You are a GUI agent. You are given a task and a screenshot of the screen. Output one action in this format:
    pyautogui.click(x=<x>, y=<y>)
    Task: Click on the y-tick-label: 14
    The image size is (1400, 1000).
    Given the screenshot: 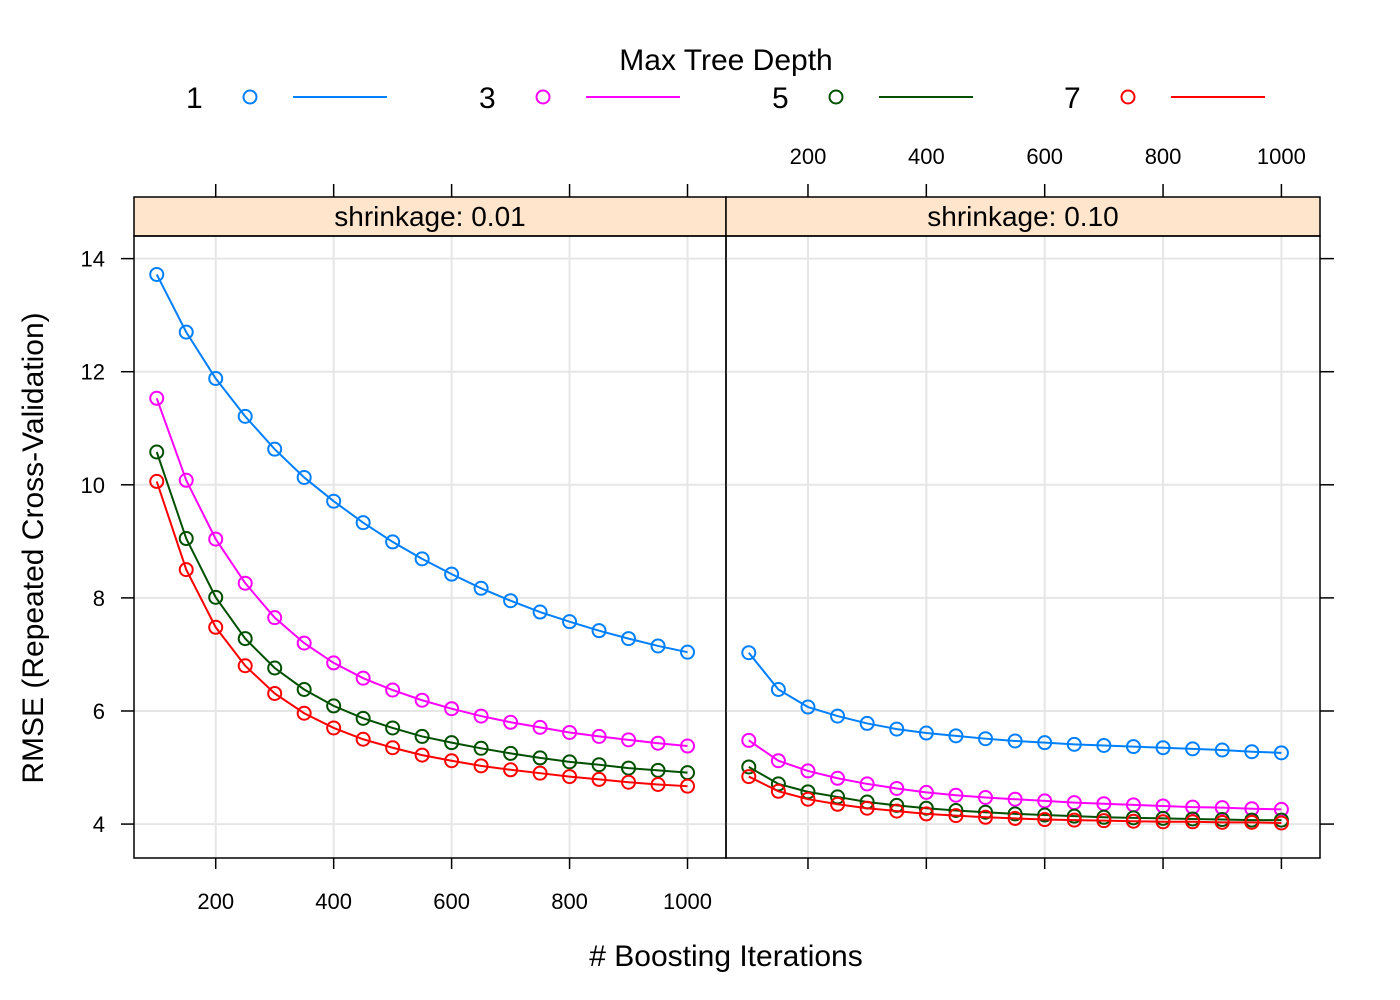 What is the action you would take?
    pyautogui.click(x=93, y=259)
    